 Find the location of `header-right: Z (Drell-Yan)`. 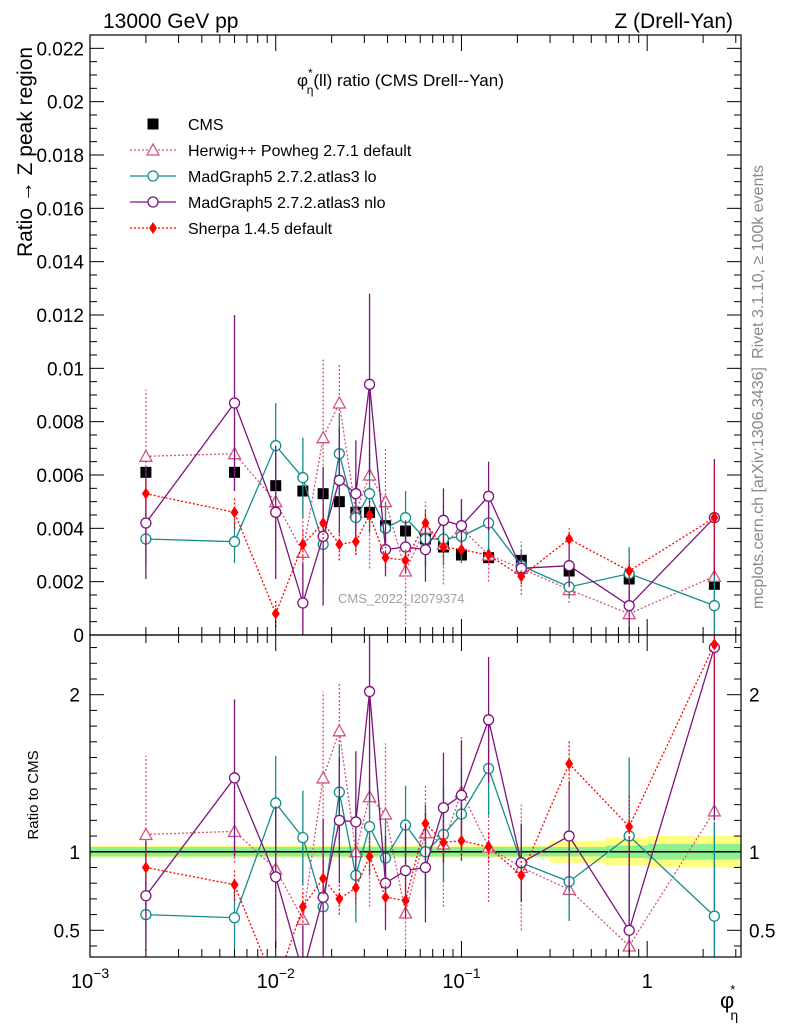

header-right: Z (Drell-Yan) is located at coordinates (673, 21).